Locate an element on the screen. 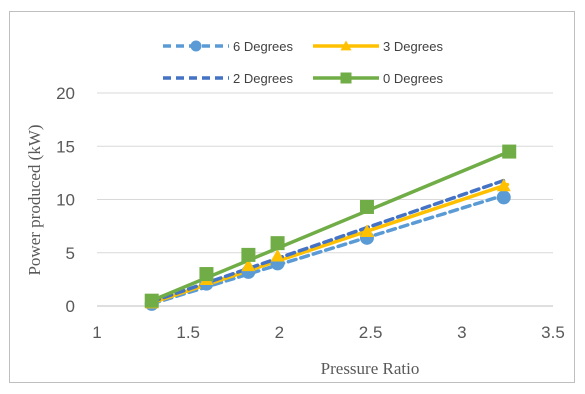 The height and width of the screenshot is (394, 585). x-tick-label: 1 is located at coordinates (96, 332).